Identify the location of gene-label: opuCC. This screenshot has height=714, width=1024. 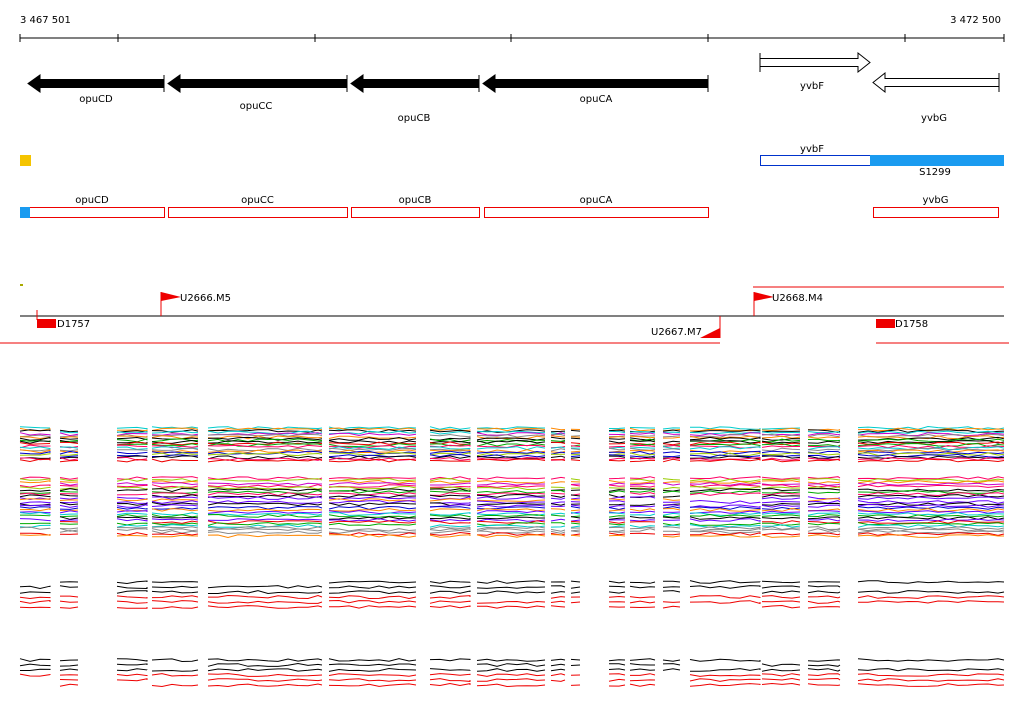
(256, 106).